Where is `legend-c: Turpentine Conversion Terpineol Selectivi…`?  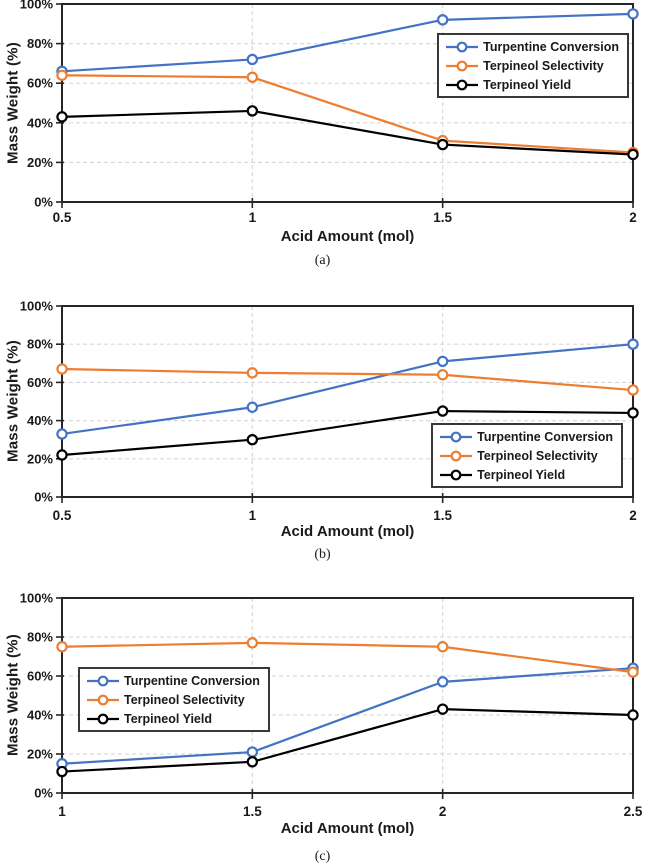 legend-c: Turpentine Conversion Terpineol Selectivi… is located at coordinates (174, 699).